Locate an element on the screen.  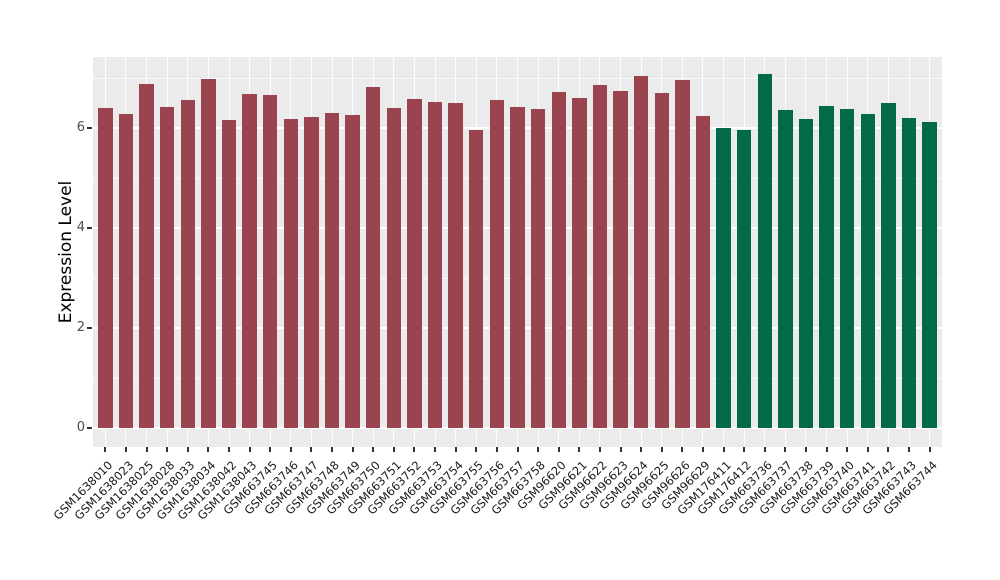
bar-GSM96622 is located at coordinates (600, 257).